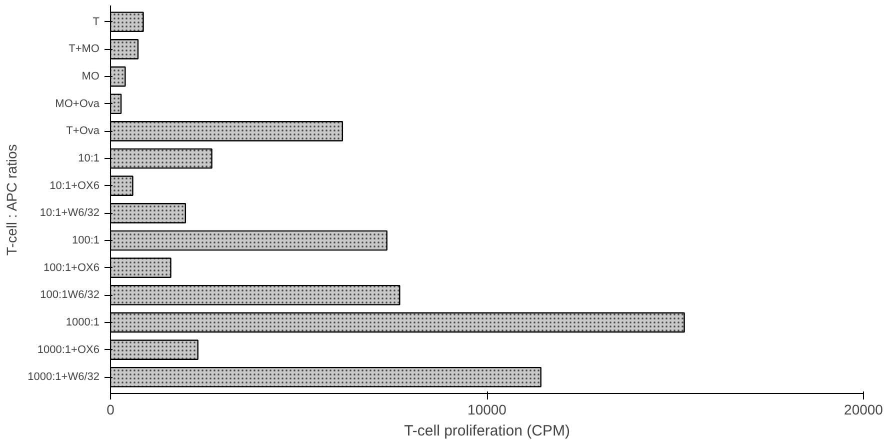  What do you see at coordinates (86, 240) in the screenshot?
I see `y-tick-label: 100:1` at bounding box center [86, 240].